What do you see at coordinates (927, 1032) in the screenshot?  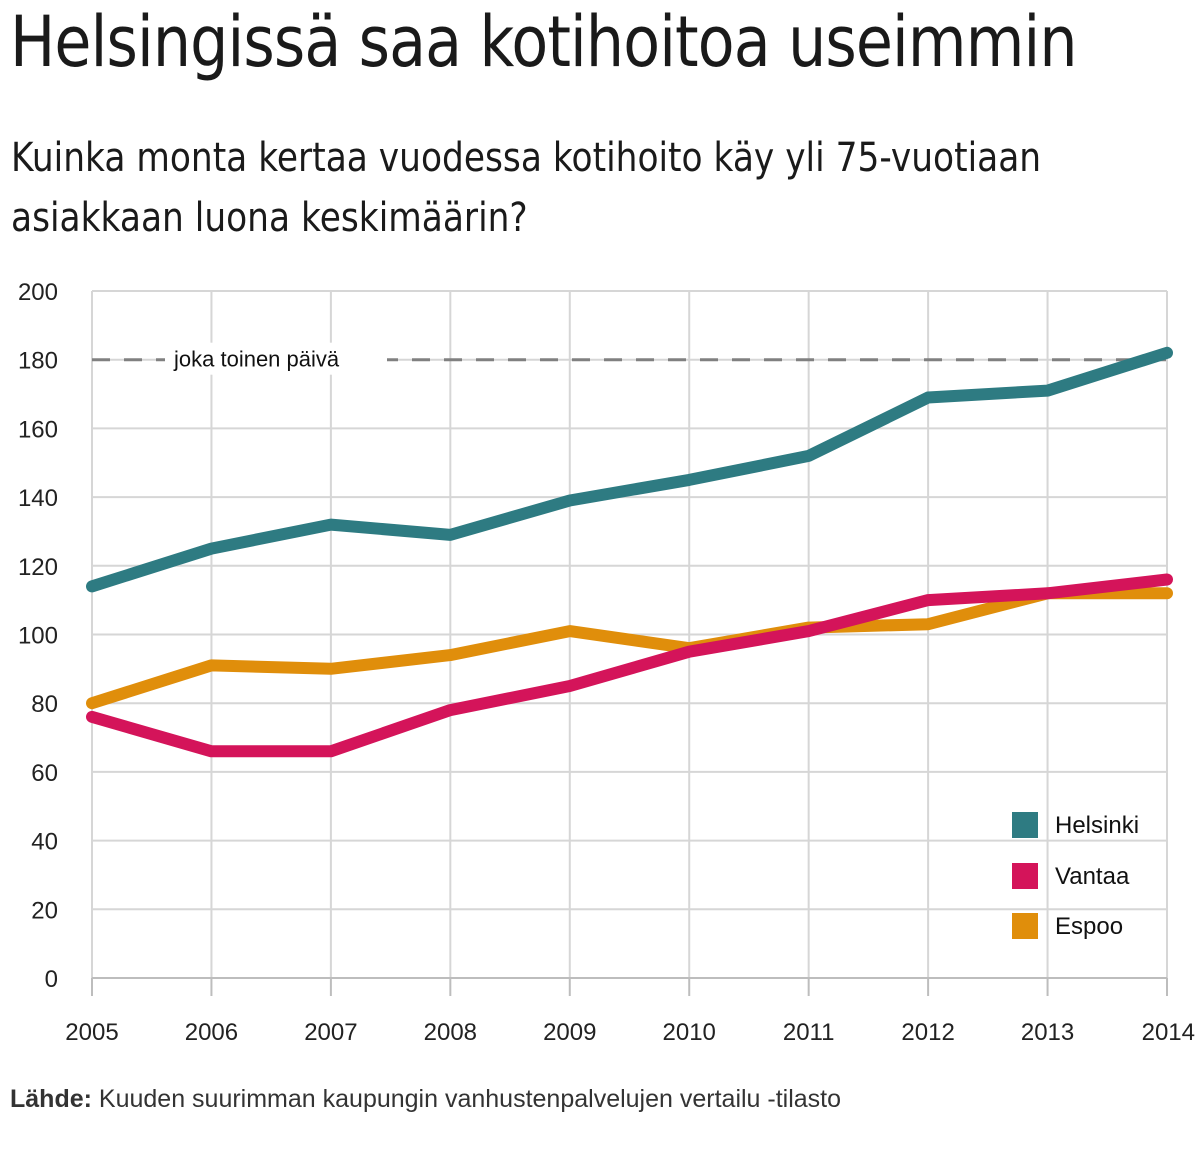 I see `x-tick-label: 2012` at bounding box center [927, 1032].